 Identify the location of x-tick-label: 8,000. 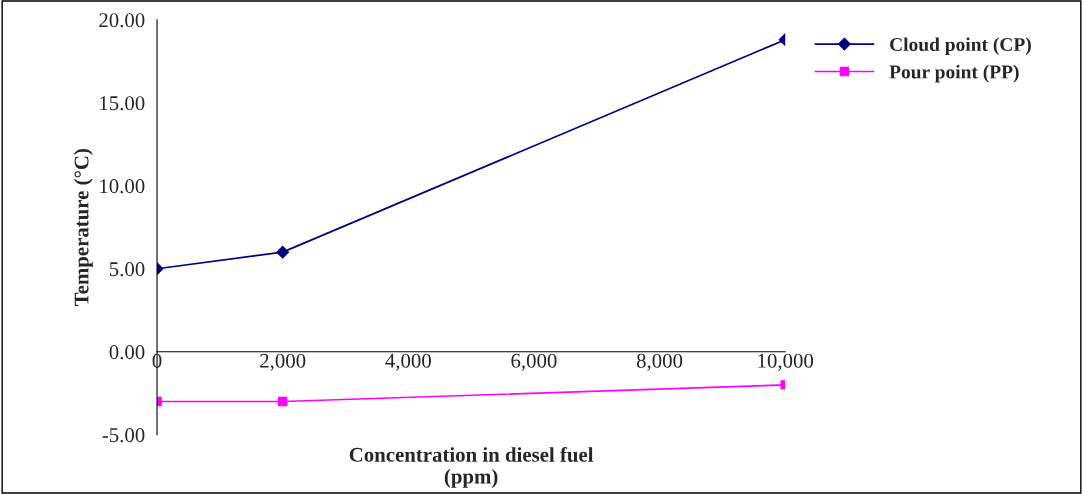
(659, 362).